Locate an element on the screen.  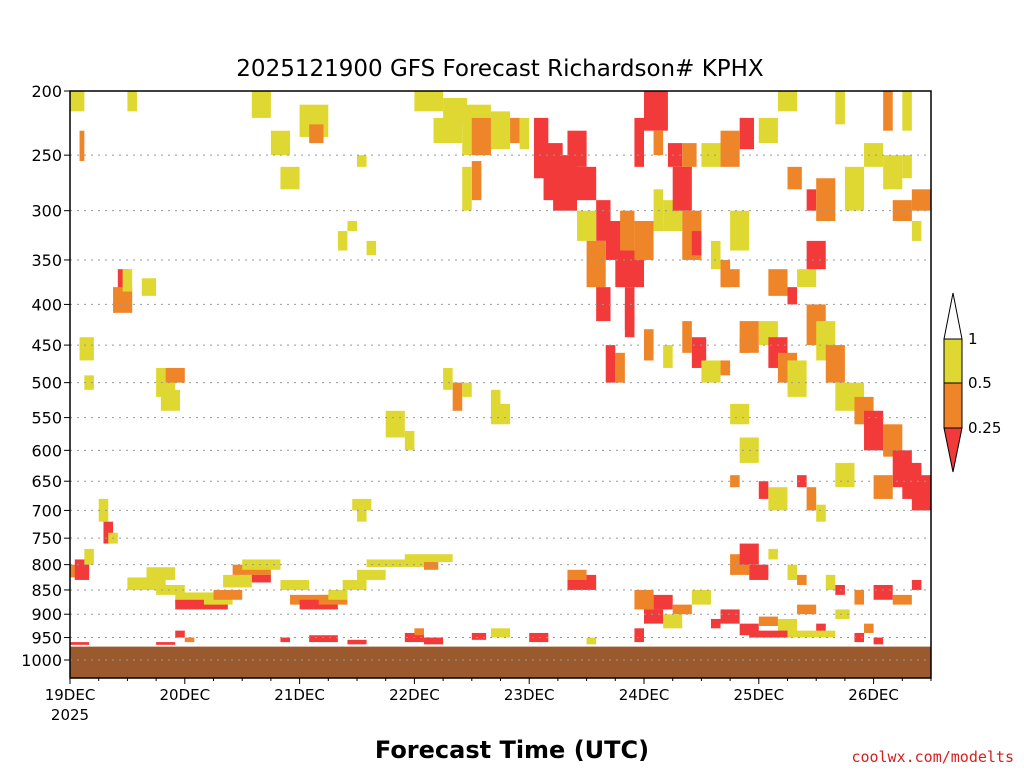
y-tick-label: 250 is located at coordinates (46, 155).